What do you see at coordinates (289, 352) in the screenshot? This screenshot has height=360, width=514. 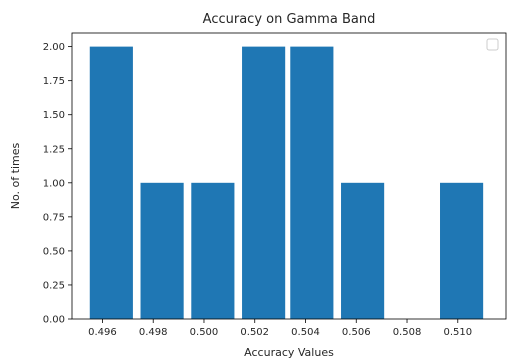 I see `x-axis-label: Accuracy Values` at bounding box center [289, 352].